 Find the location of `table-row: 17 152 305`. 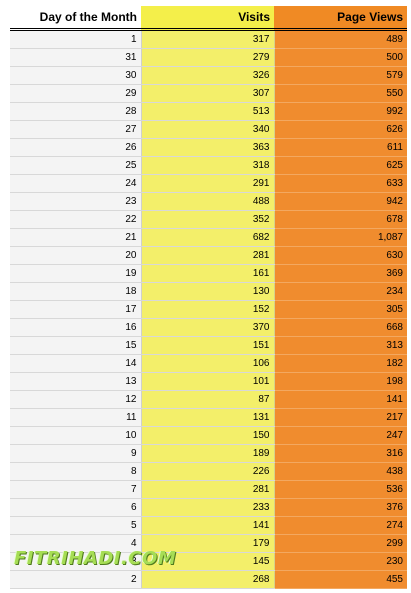

table-row: 17 152 305 is located at coordinates (208, 309).